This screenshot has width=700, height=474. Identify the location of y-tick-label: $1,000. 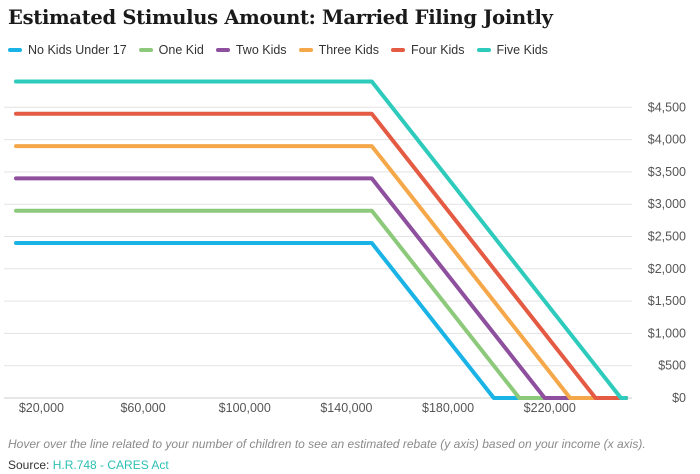
(667, 333).